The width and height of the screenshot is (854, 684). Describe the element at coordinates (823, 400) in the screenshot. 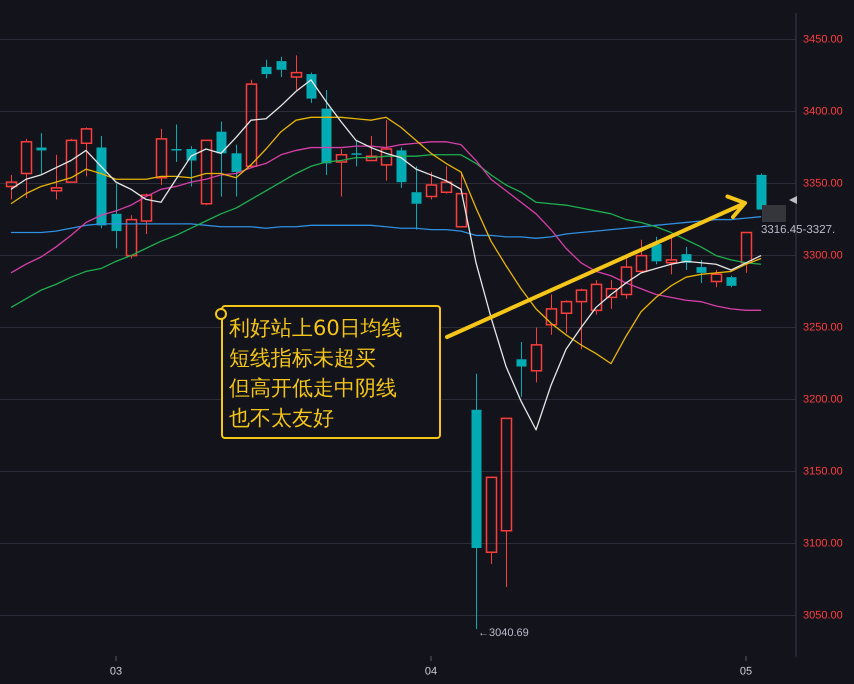

I see `y-tick-label: 3200.00` at that location.